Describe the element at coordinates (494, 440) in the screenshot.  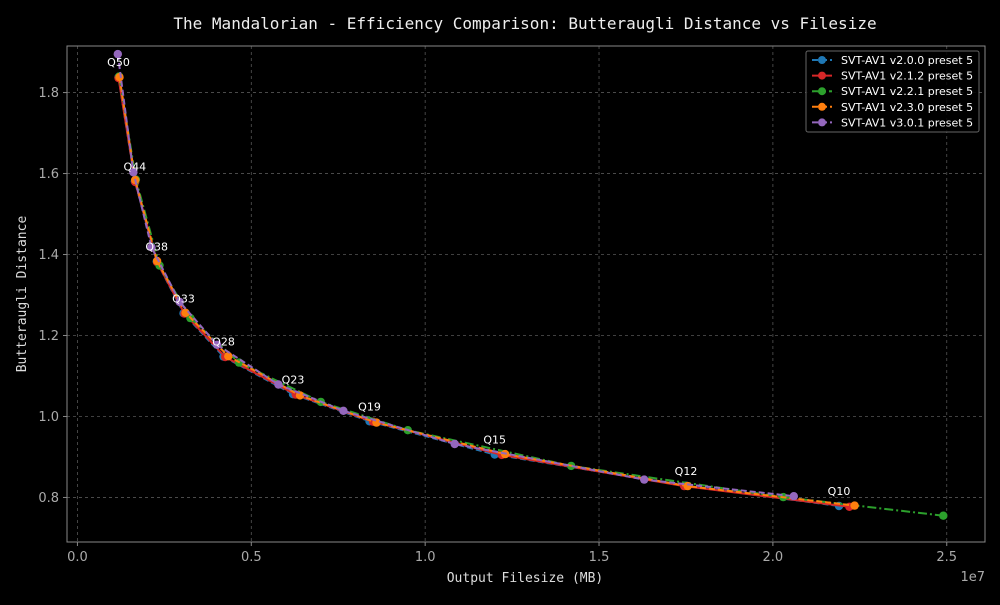
I see `q-annotation: Q15` at that location.